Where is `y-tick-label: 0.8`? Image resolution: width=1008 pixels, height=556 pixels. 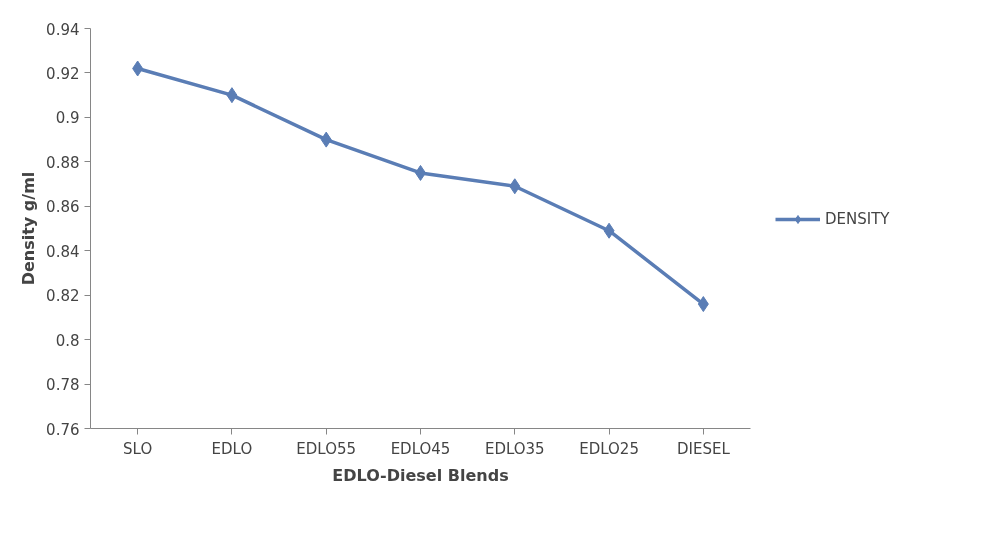
y-tick-label: 0.8 is located at coordinates (67, 340).